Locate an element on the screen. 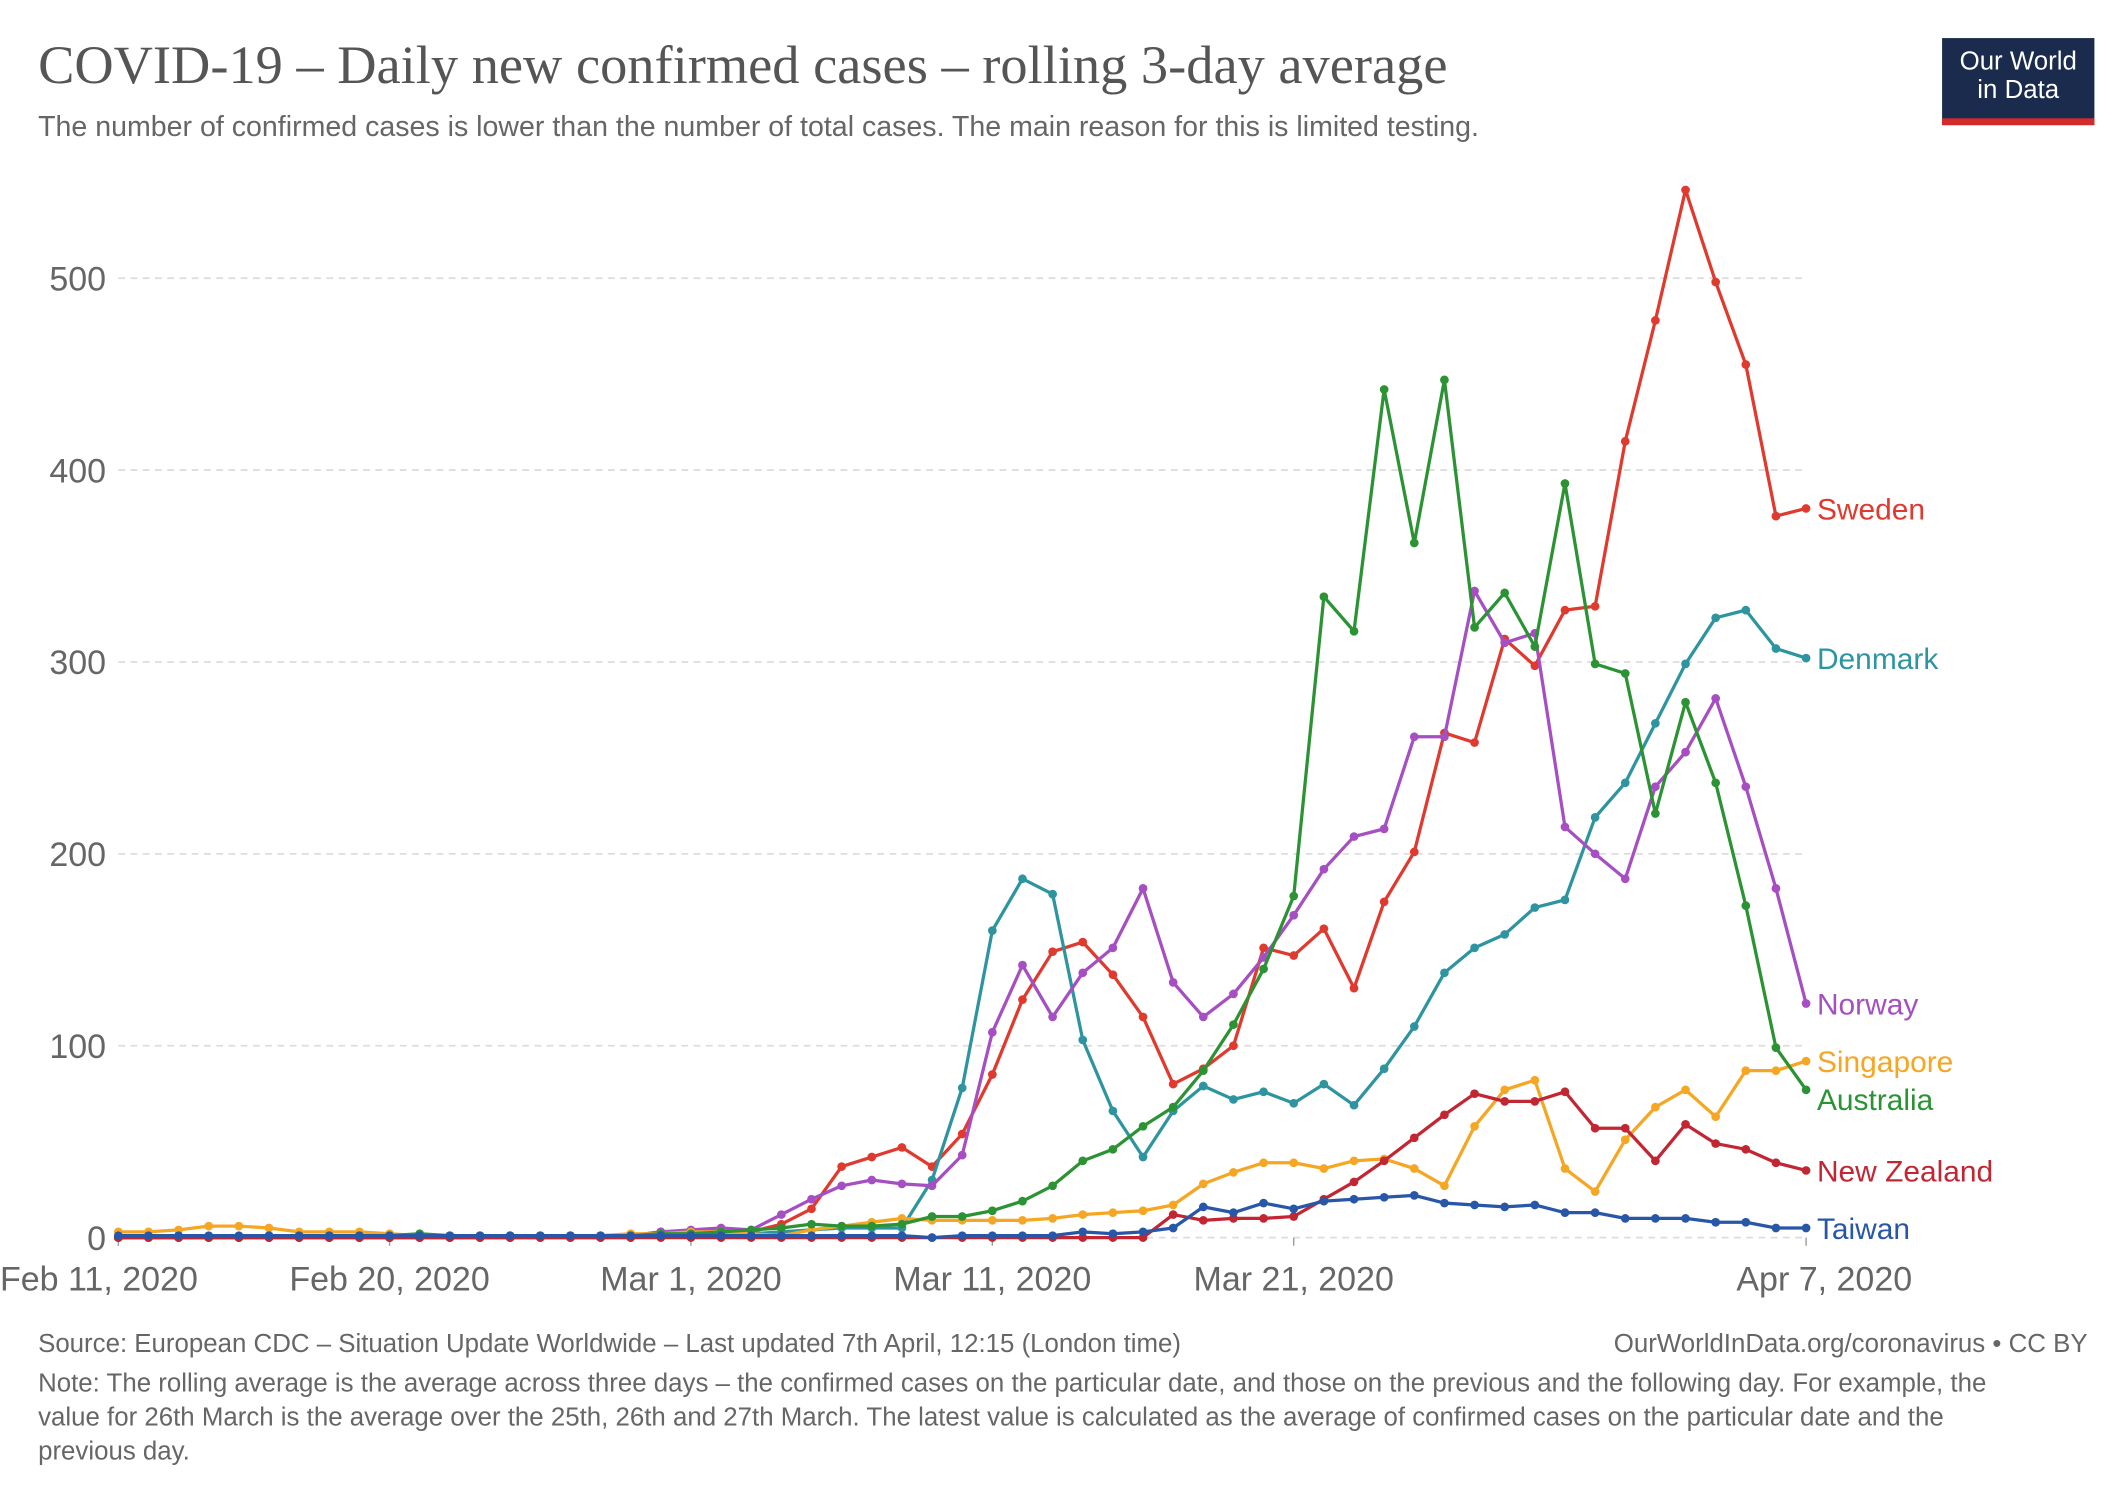  x-tick-label: Apr 7, 2020 is located at coordinates (1824, 1280).